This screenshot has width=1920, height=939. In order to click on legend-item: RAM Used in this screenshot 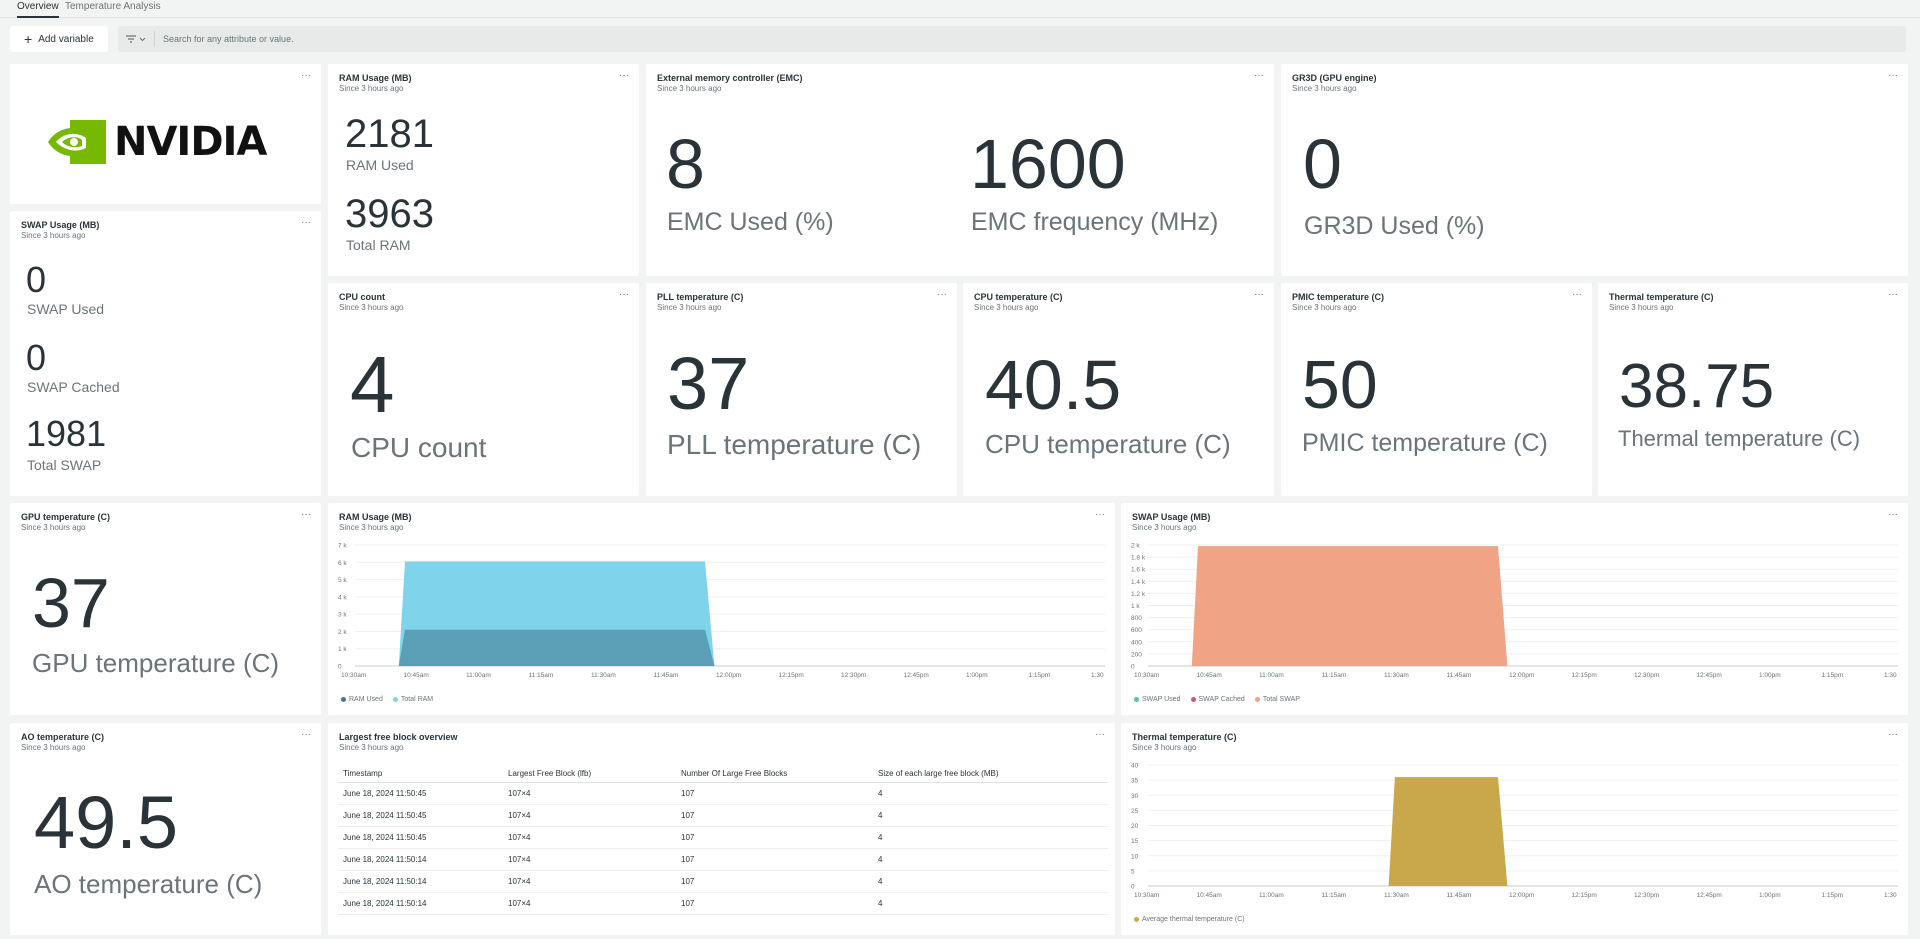, I will do `click(362, 699)`.